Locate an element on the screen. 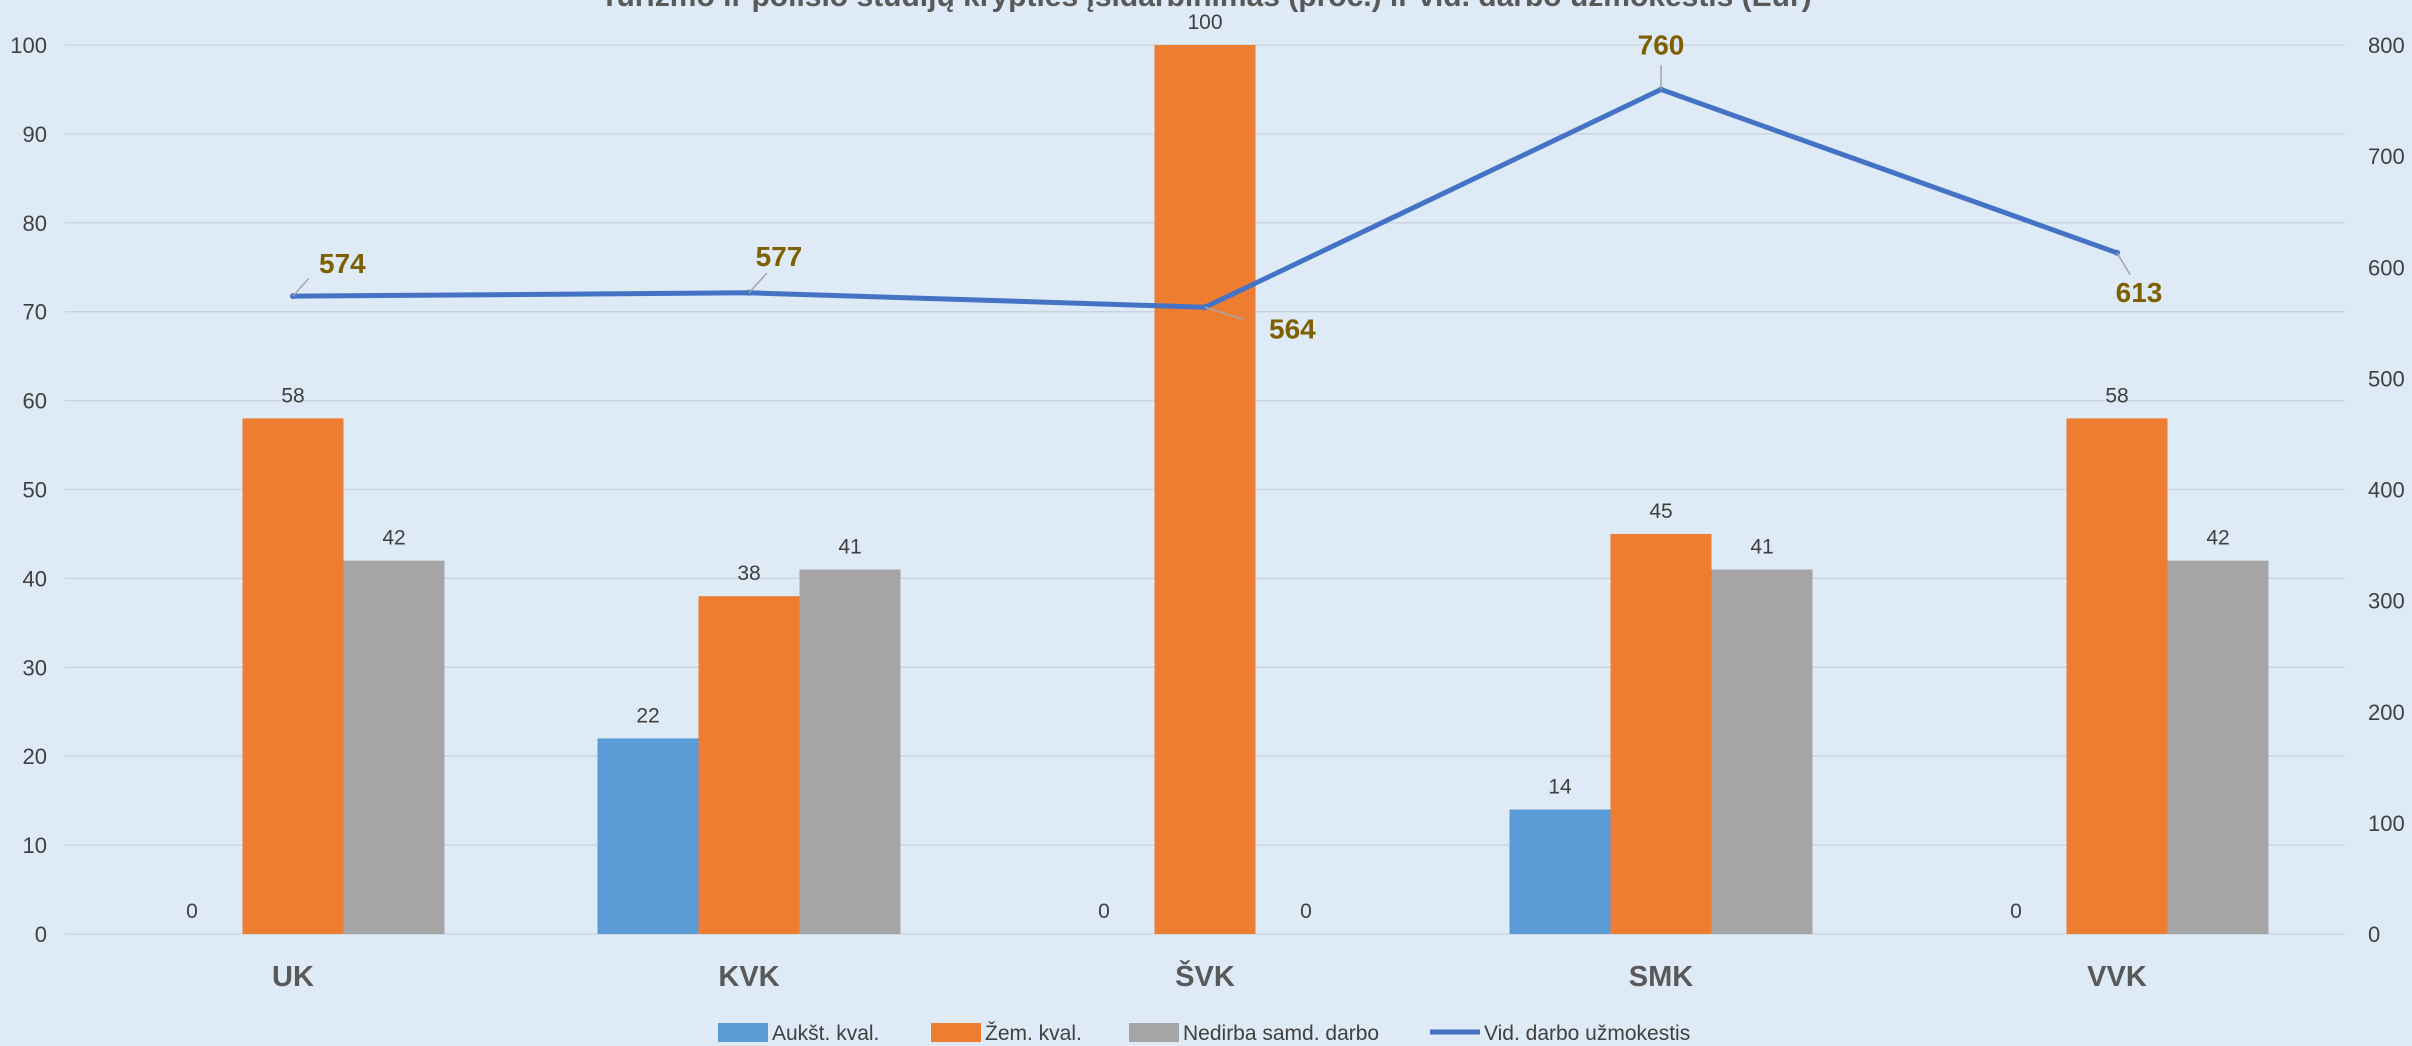 The image size is (2412, 1046). category-labels: UK KVK ŠVK SMK VVK is located at coordinates (1209, 976).